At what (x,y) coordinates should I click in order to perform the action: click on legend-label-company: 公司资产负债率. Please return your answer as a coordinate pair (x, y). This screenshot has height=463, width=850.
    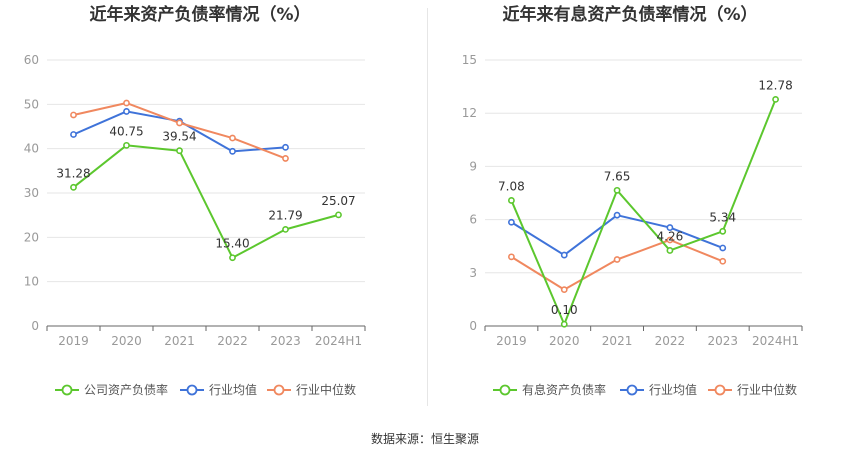
    Looking at the image, I should click on (126, 389).